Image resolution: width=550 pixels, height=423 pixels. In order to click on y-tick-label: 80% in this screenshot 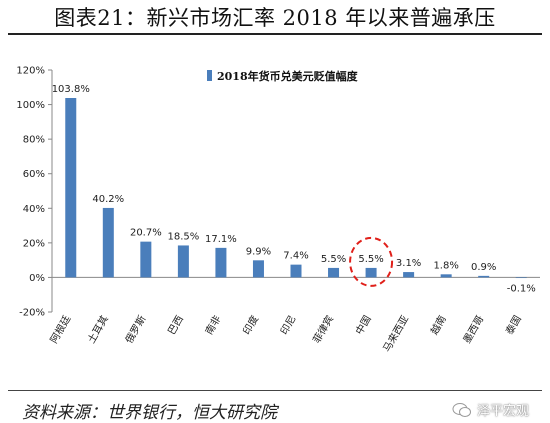, I will do `click(34, 140)`.